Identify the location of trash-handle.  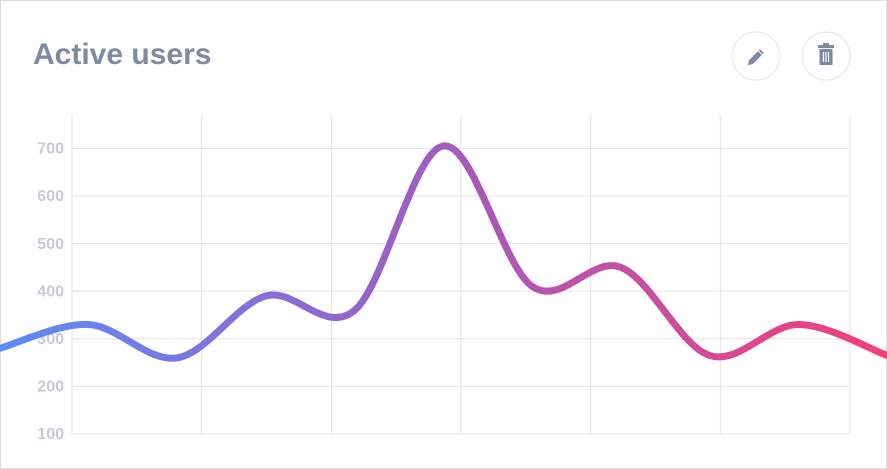
(826, 44).